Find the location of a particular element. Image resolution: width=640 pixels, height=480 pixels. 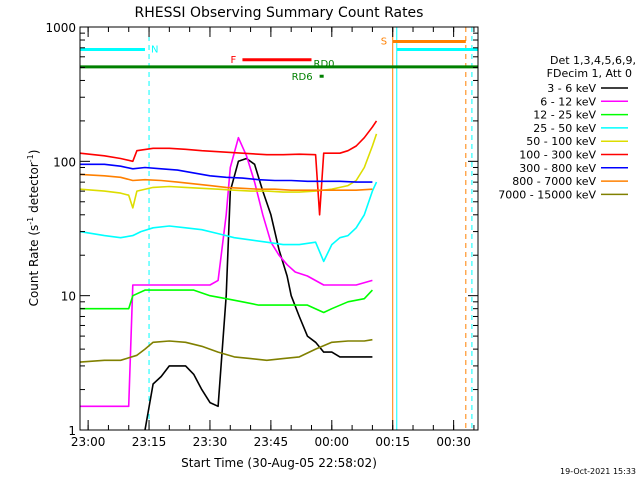

legend-label-7: 300 - 800 keV is located at coordinates (557, 168).